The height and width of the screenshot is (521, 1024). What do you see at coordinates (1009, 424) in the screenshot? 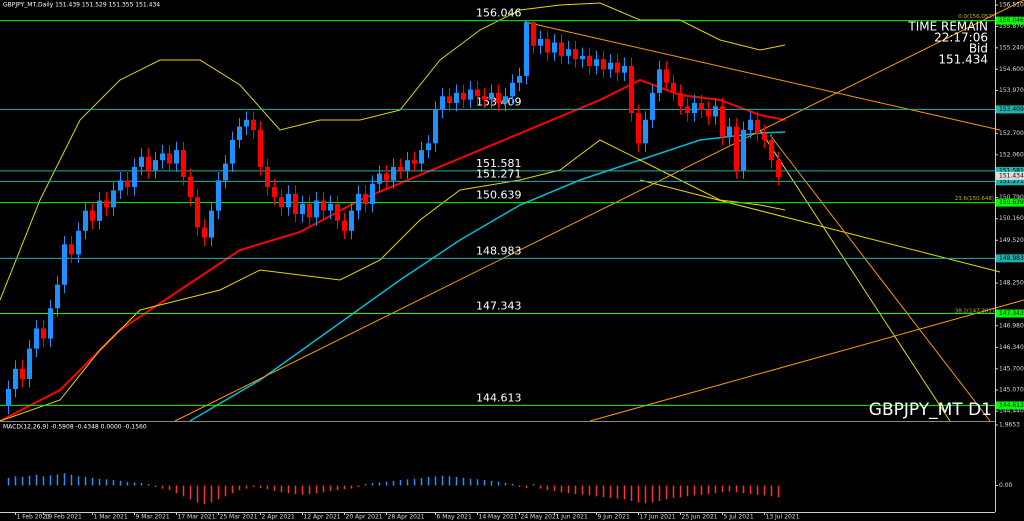
I see `y-tick-label: 1.9653` at bounding box center [1009, 424].